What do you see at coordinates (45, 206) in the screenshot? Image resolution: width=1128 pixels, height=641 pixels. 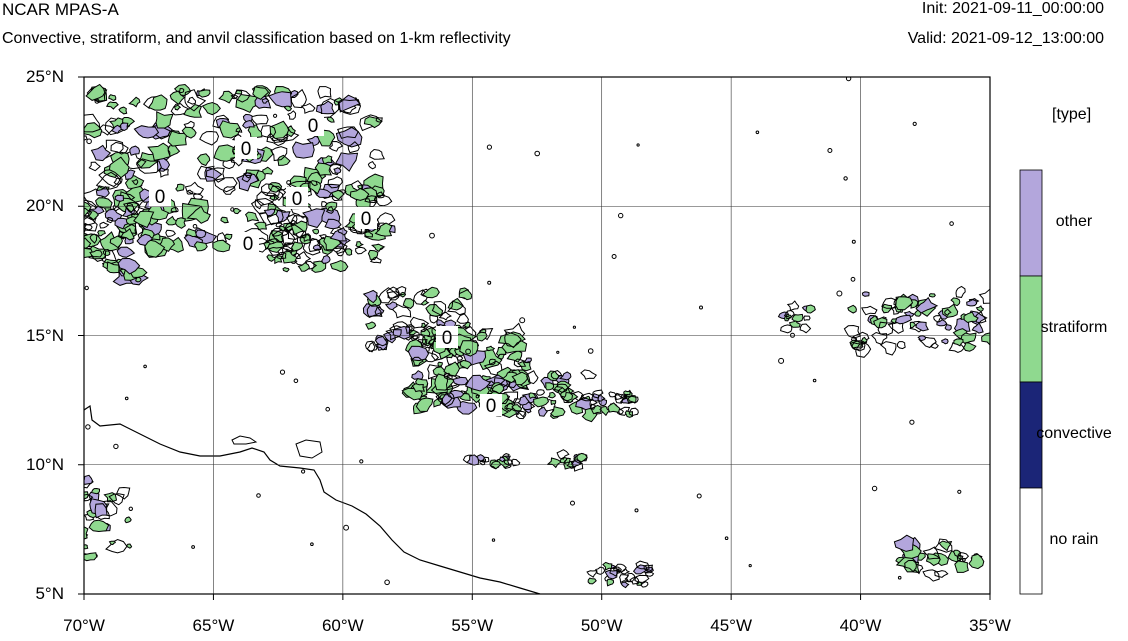 I see `lat-label: 20°N` at bounding box center [45, 206].